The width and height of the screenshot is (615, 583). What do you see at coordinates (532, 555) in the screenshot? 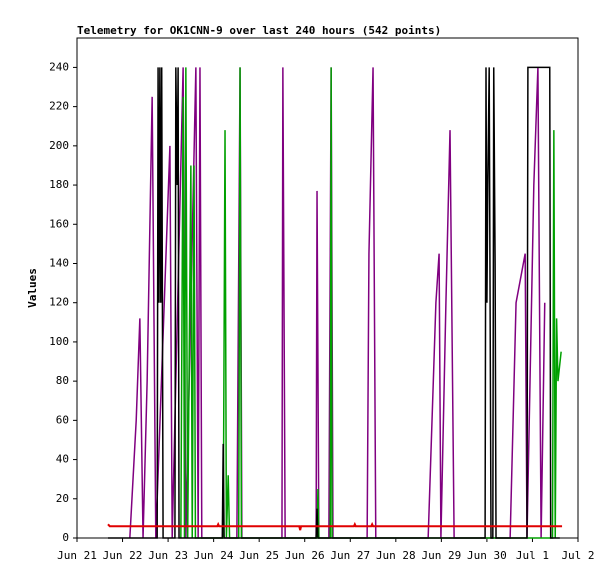
I see `x-tick-label: Jul 1` at bounding box center [532, 555].